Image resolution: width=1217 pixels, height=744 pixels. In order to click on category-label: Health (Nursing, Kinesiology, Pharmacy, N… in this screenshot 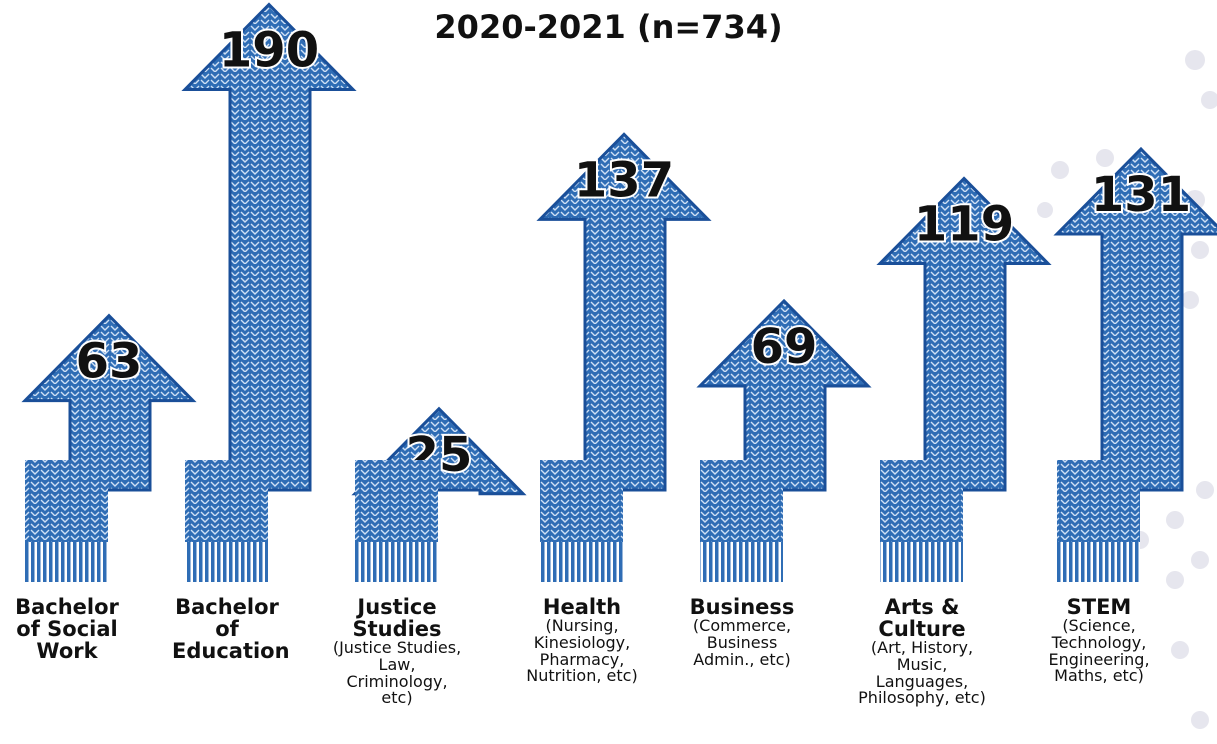, I will do `click(582, 640)`.